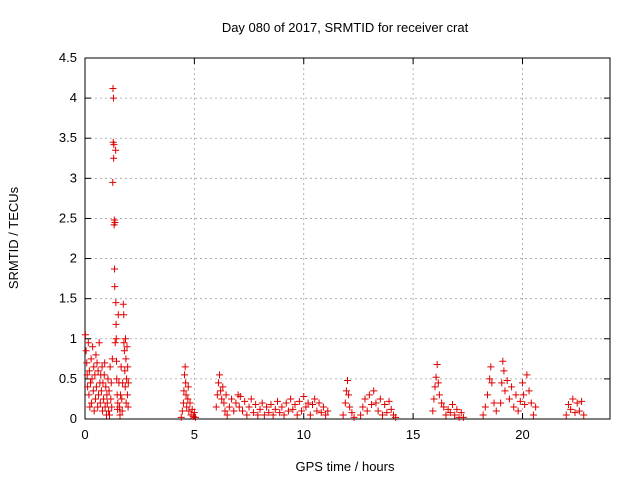 The width and height of the screenshot is (640, 480). Describe the element at coordinates (84, 434) in the screenshot. I see `x-tick-label: 0` at that location.